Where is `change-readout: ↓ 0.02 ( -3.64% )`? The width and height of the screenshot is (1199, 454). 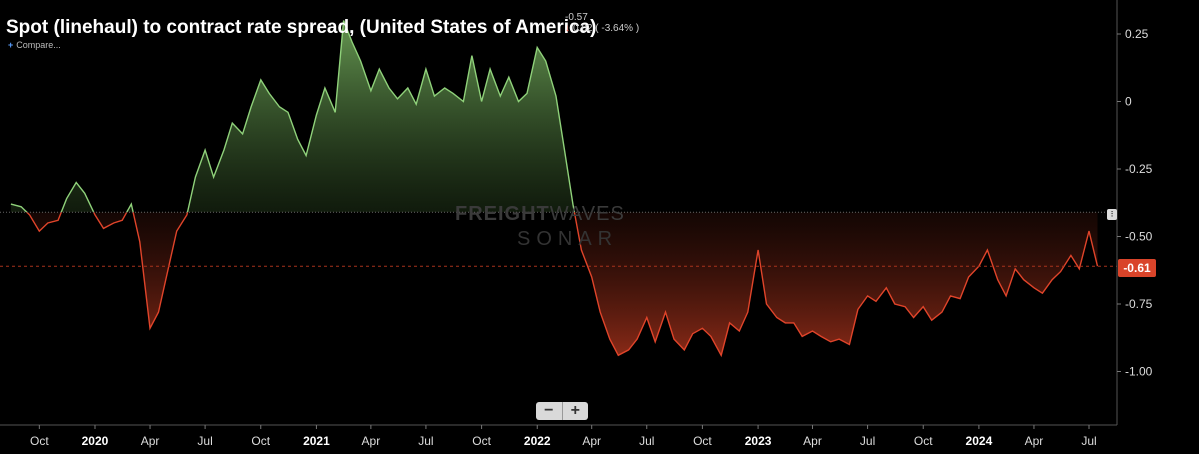 change-readout: ↓ 0.02 ( -3.64% ) is located at coordinates (602, 28).